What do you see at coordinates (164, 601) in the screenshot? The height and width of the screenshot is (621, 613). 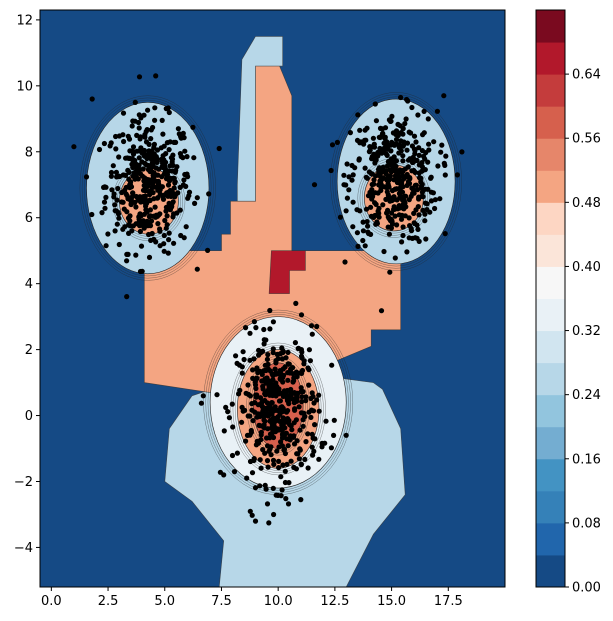 I see `x-tick-label-2: 5.0` at bounding box center [164, 601].